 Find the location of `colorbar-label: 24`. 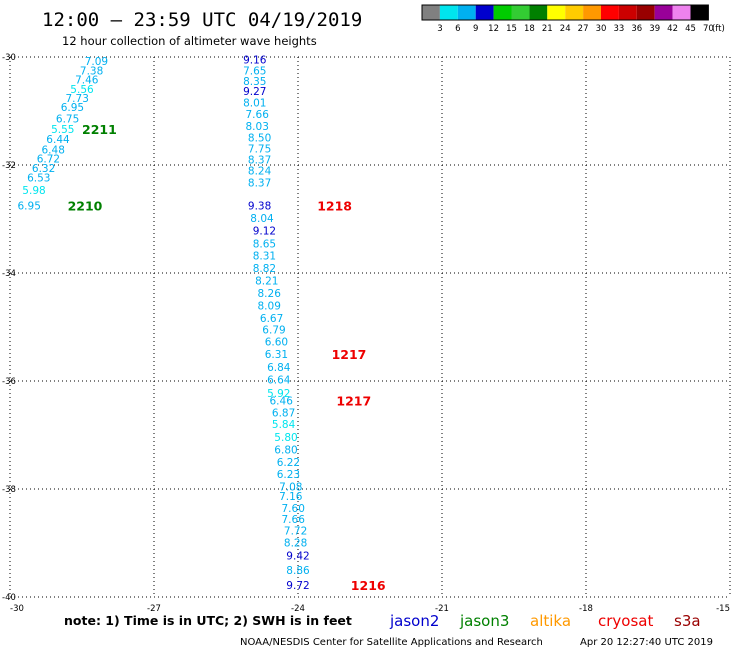

colorbar-label: 24 is located at coordinates (565, 29).